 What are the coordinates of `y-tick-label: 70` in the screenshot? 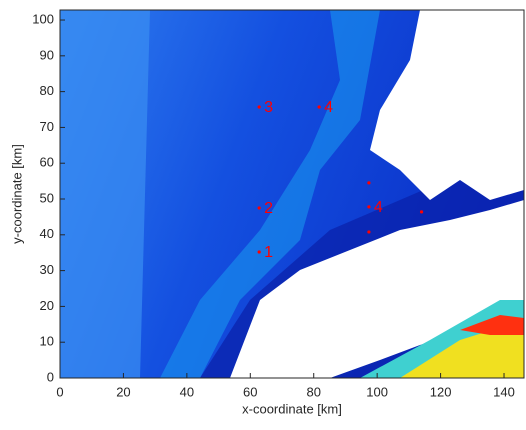 It's located at (47, 126).